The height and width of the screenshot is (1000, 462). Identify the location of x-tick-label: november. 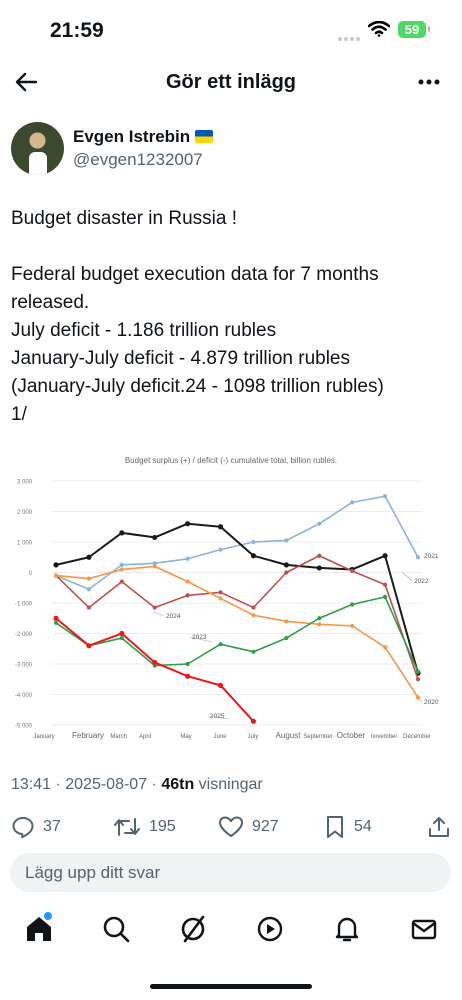
(384, 737).